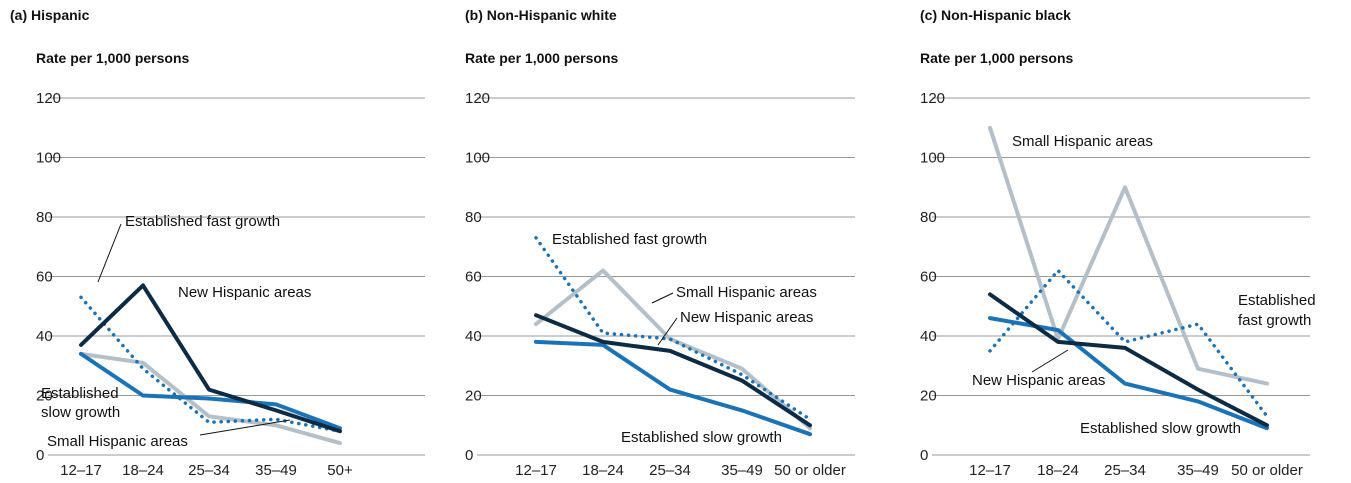 The image size is (1351, 483). I want to click on panel-title: (a) Hispanic, so click(50, 15).